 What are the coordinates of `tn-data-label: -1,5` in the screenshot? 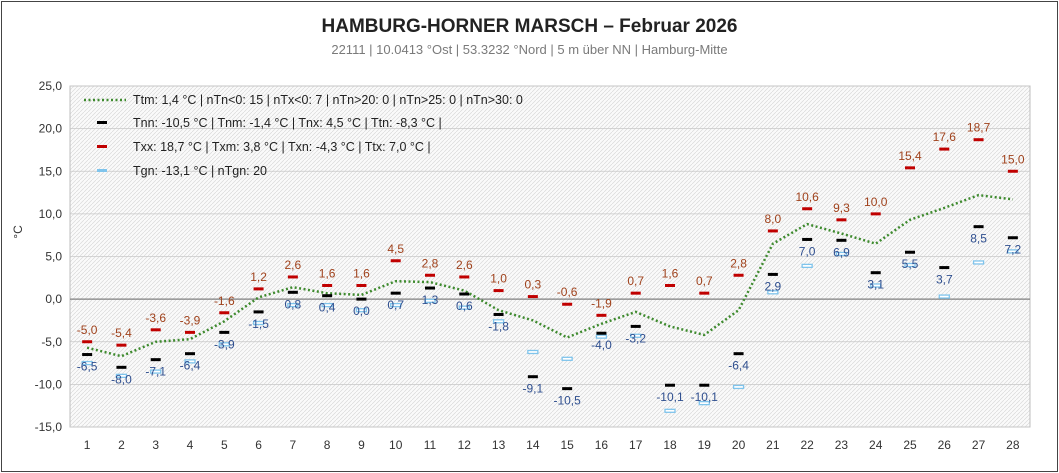 It's located at (258, 324).